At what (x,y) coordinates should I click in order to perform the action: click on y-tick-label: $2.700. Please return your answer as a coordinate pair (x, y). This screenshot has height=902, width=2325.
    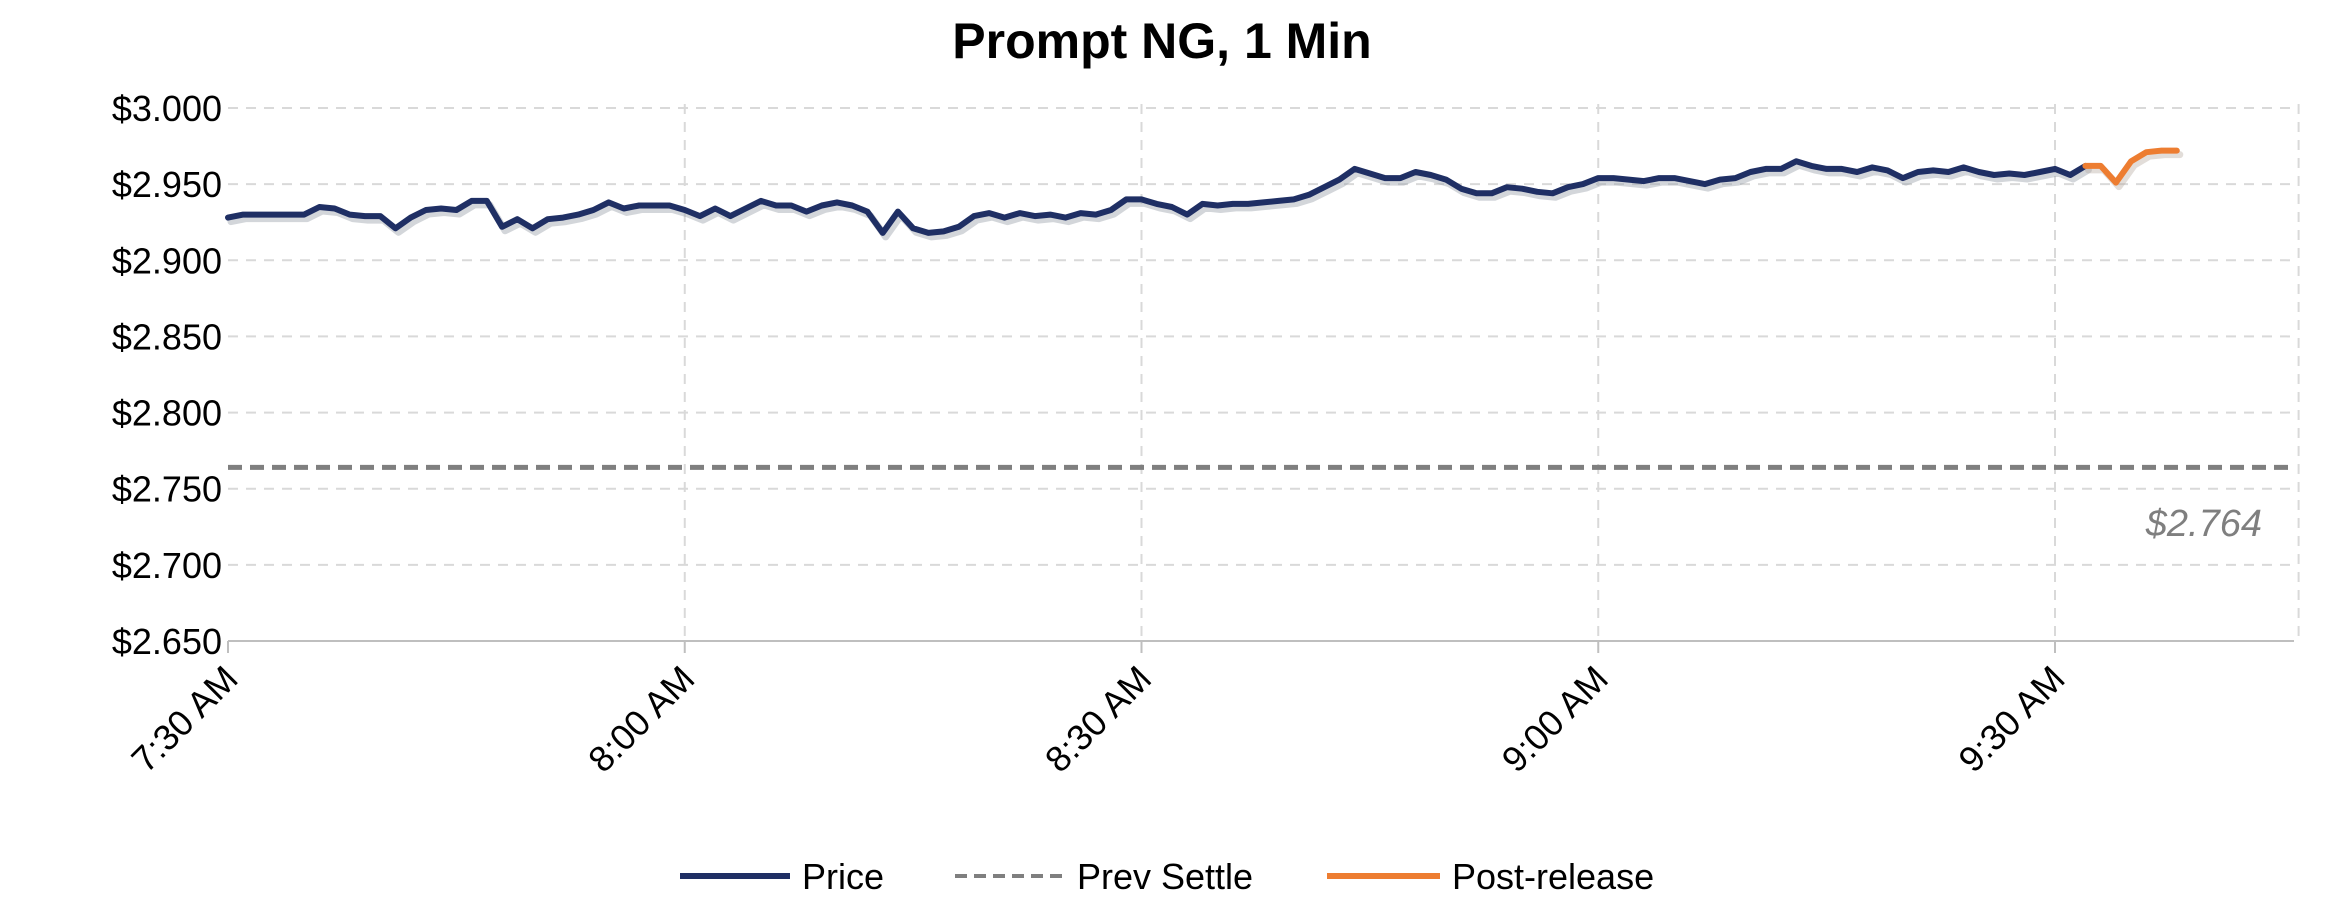
    Looking at the image, I should click on (167, 565).